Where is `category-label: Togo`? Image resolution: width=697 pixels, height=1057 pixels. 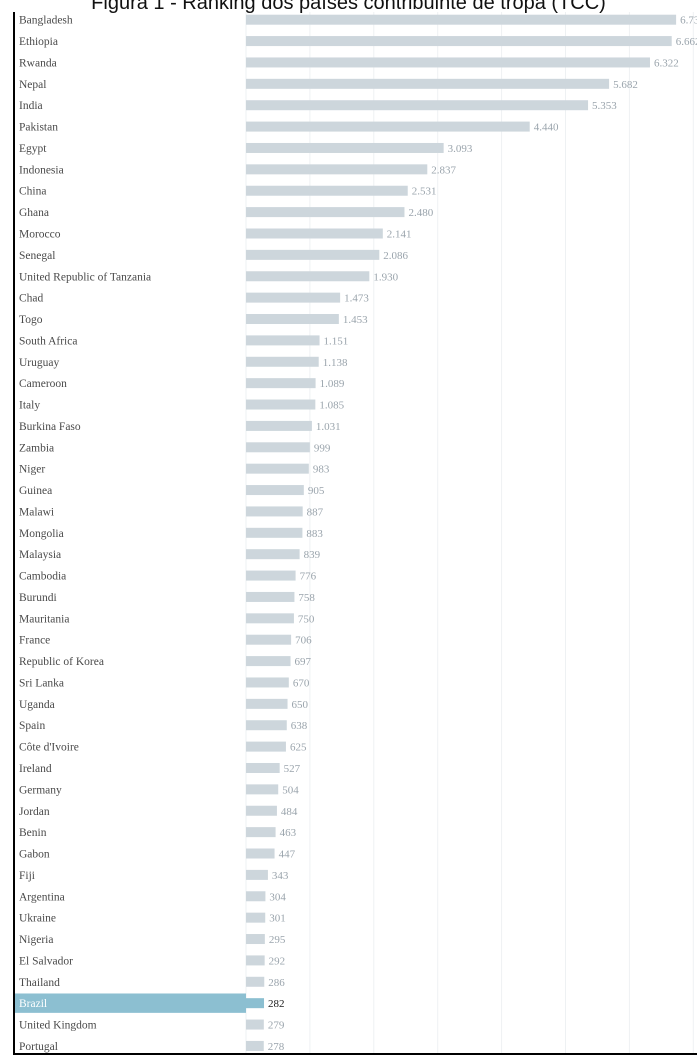 category-label: Togo is located at coordinates (31, 320).